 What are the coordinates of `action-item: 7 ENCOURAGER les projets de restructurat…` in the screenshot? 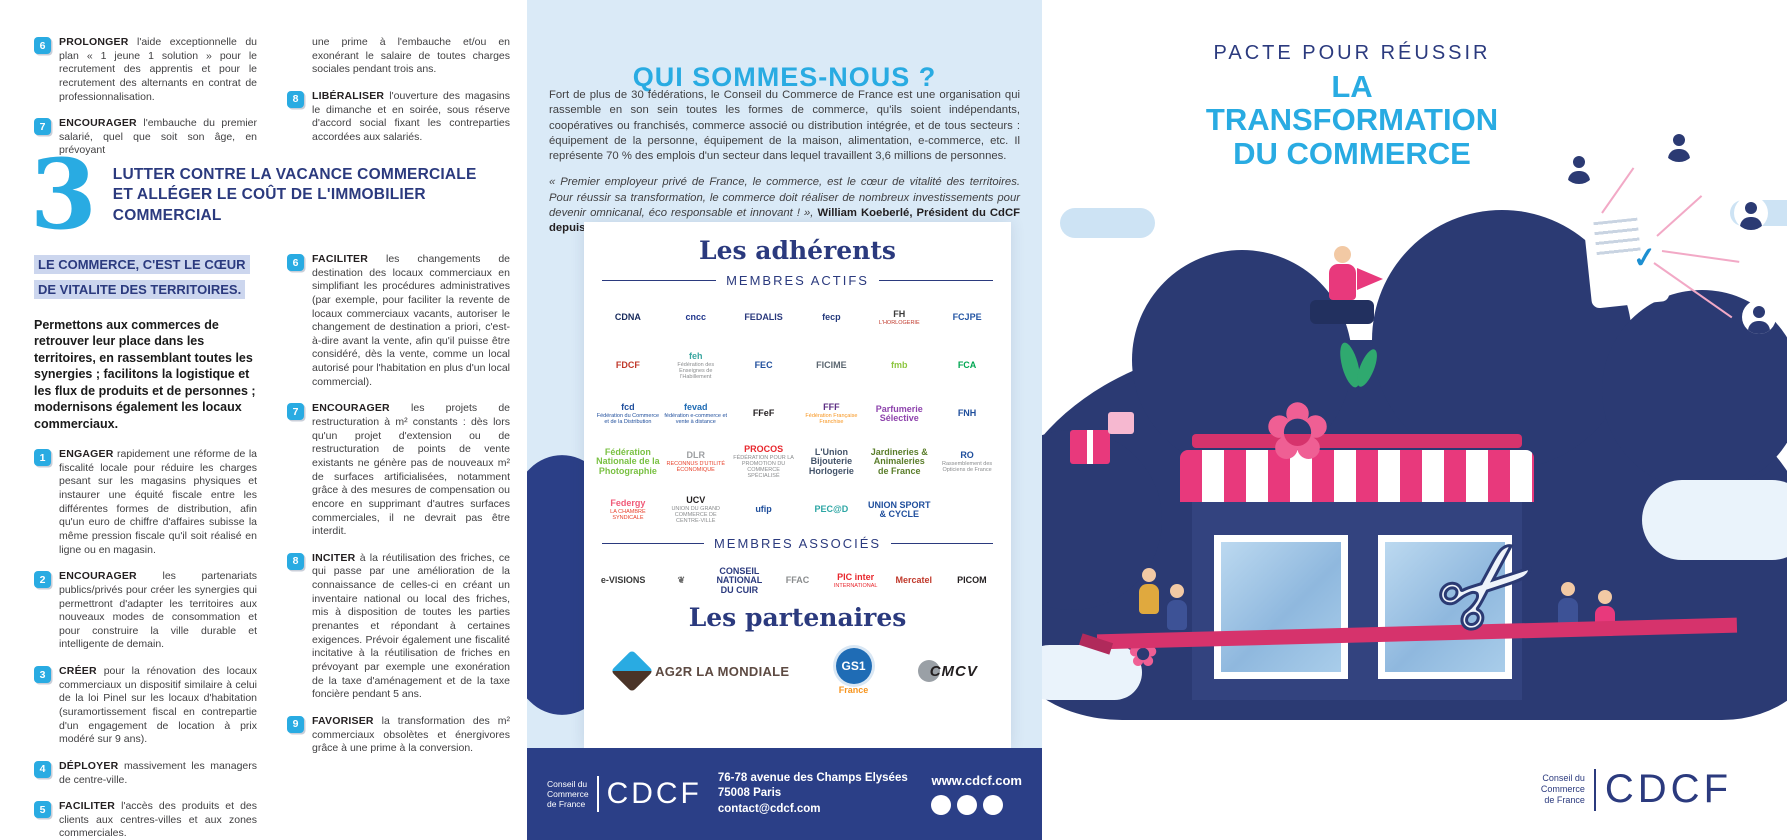 It's located at (398, 470).